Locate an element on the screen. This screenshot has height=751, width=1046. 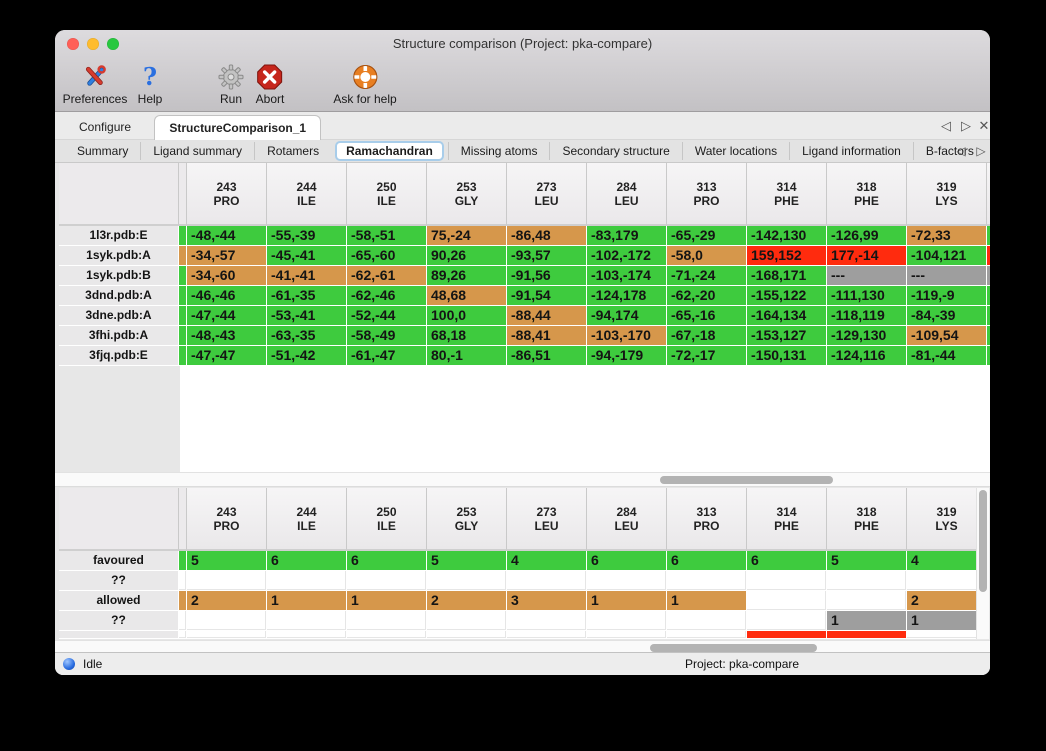
close-tab-icon: ✕ is located at coordinates (984, 125).